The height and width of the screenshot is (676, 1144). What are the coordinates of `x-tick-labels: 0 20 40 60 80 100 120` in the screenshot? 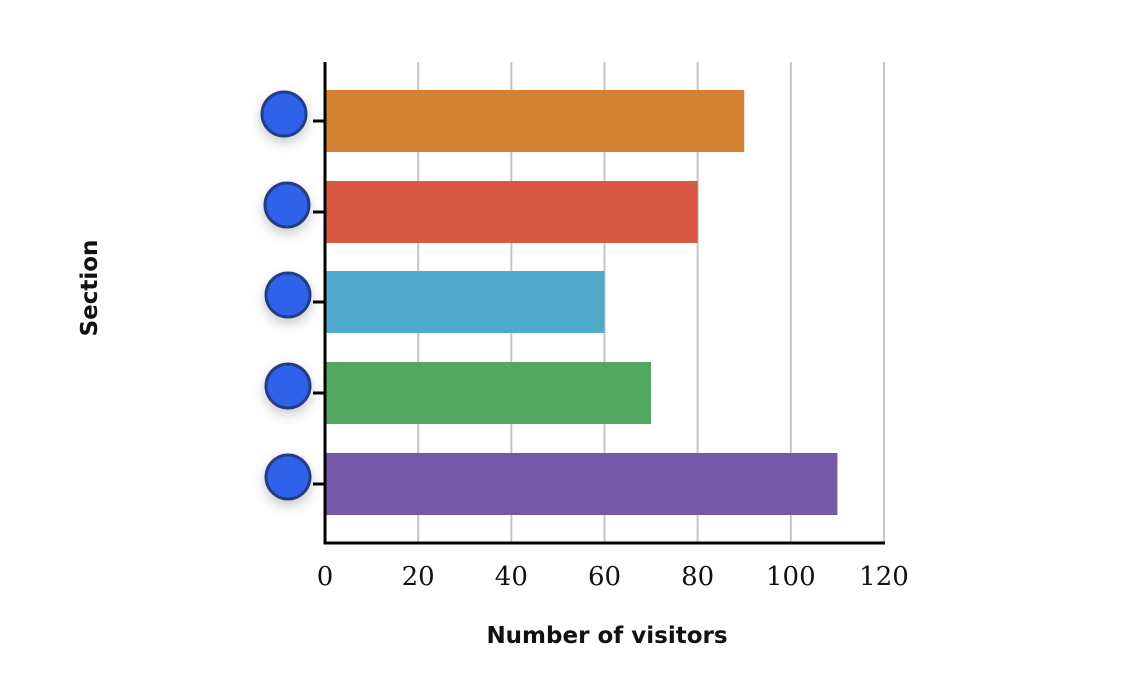 It's located at (613, 577).